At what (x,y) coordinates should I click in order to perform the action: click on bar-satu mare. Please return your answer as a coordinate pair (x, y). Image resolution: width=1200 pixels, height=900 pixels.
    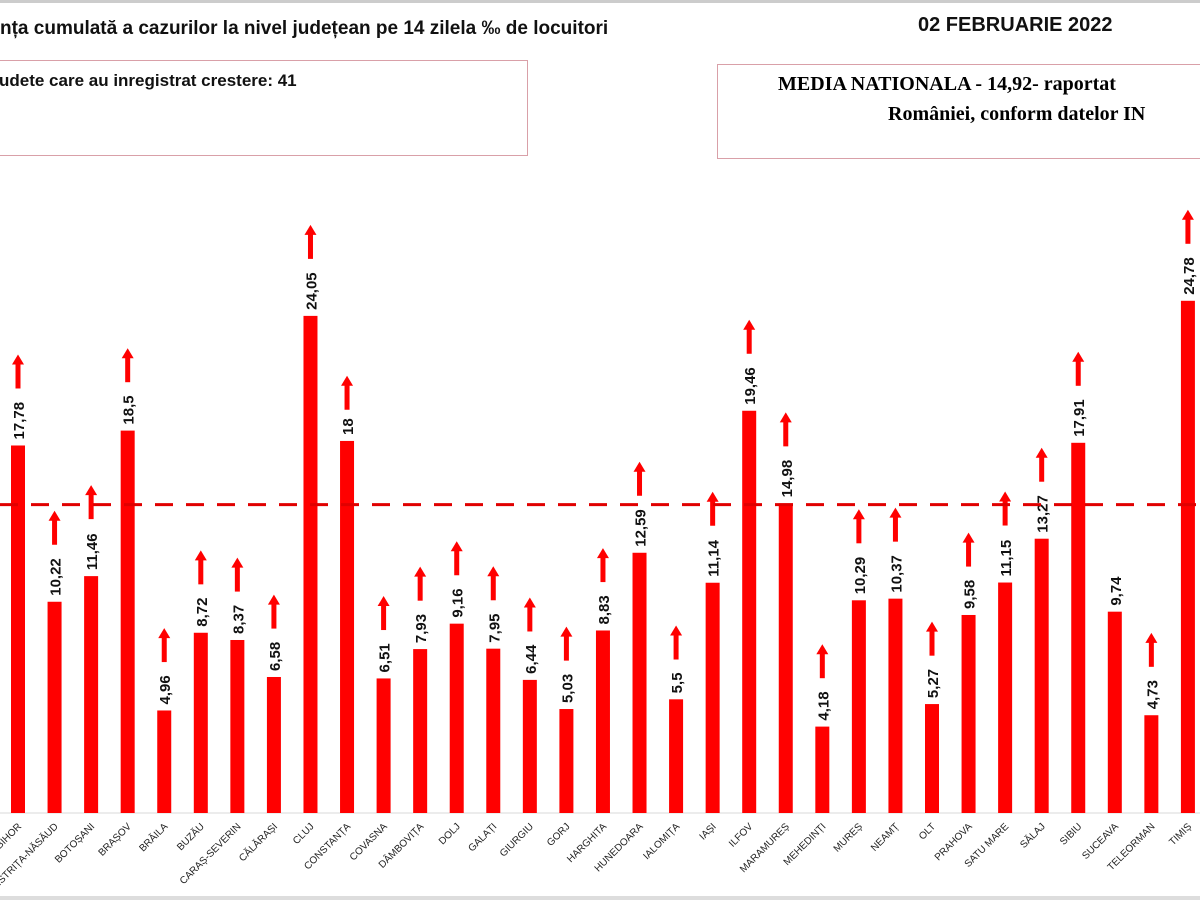
    Looking at the image, I should click on (1005, 697).